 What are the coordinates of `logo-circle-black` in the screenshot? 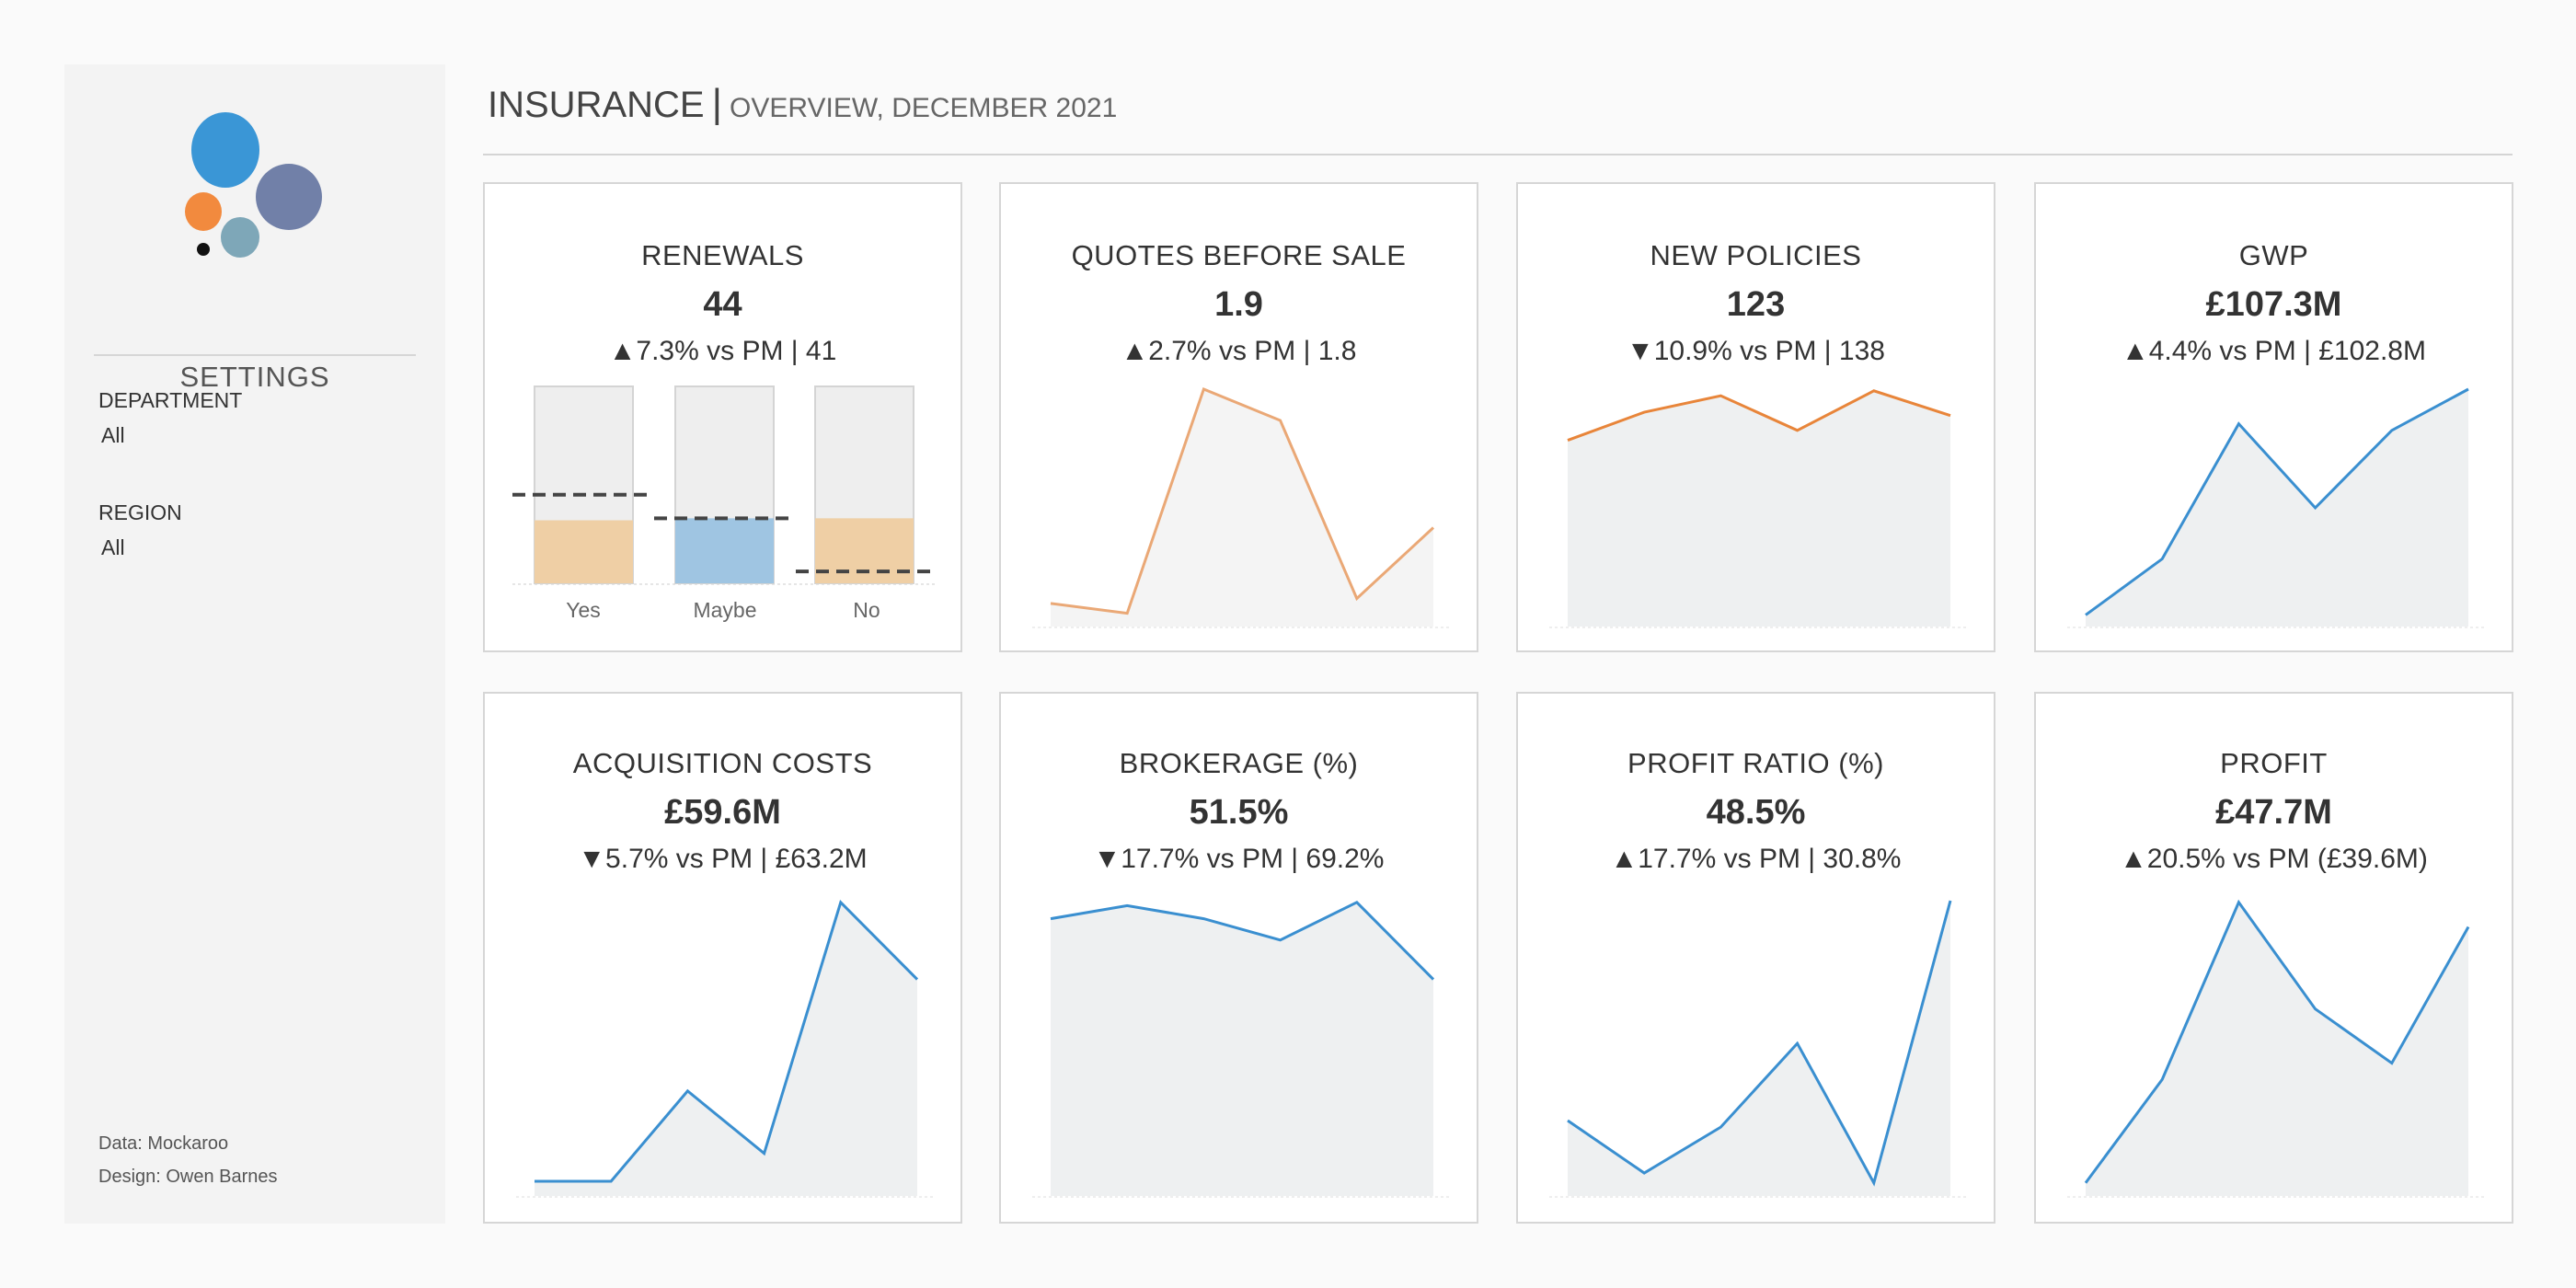 It's located at (203, 249).